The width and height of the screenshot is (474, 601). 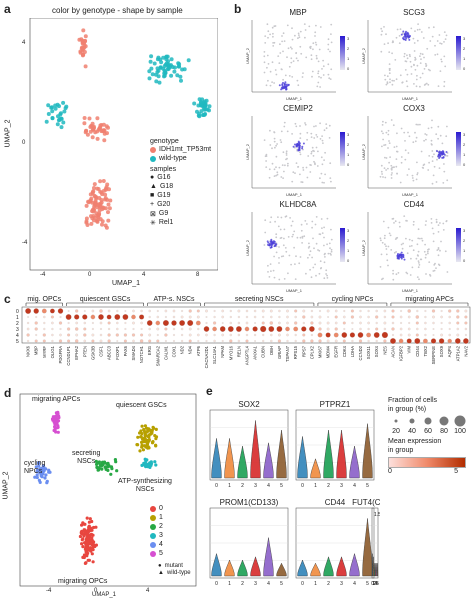 What do you see at coordinates (464, 38) in the screenshot?
I see `svg-text: 3` at bounding box center [464, 38].